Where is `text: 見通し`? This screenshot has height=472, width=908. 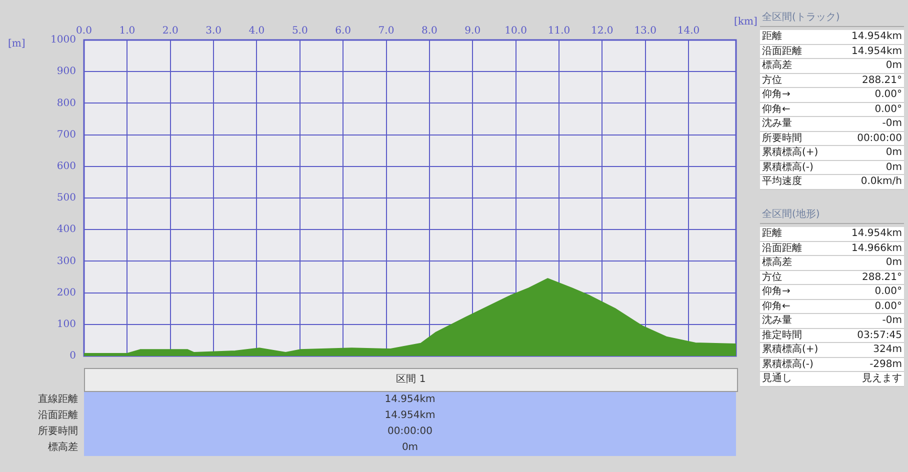 text: 見通し is located at coordinates (798, 379).